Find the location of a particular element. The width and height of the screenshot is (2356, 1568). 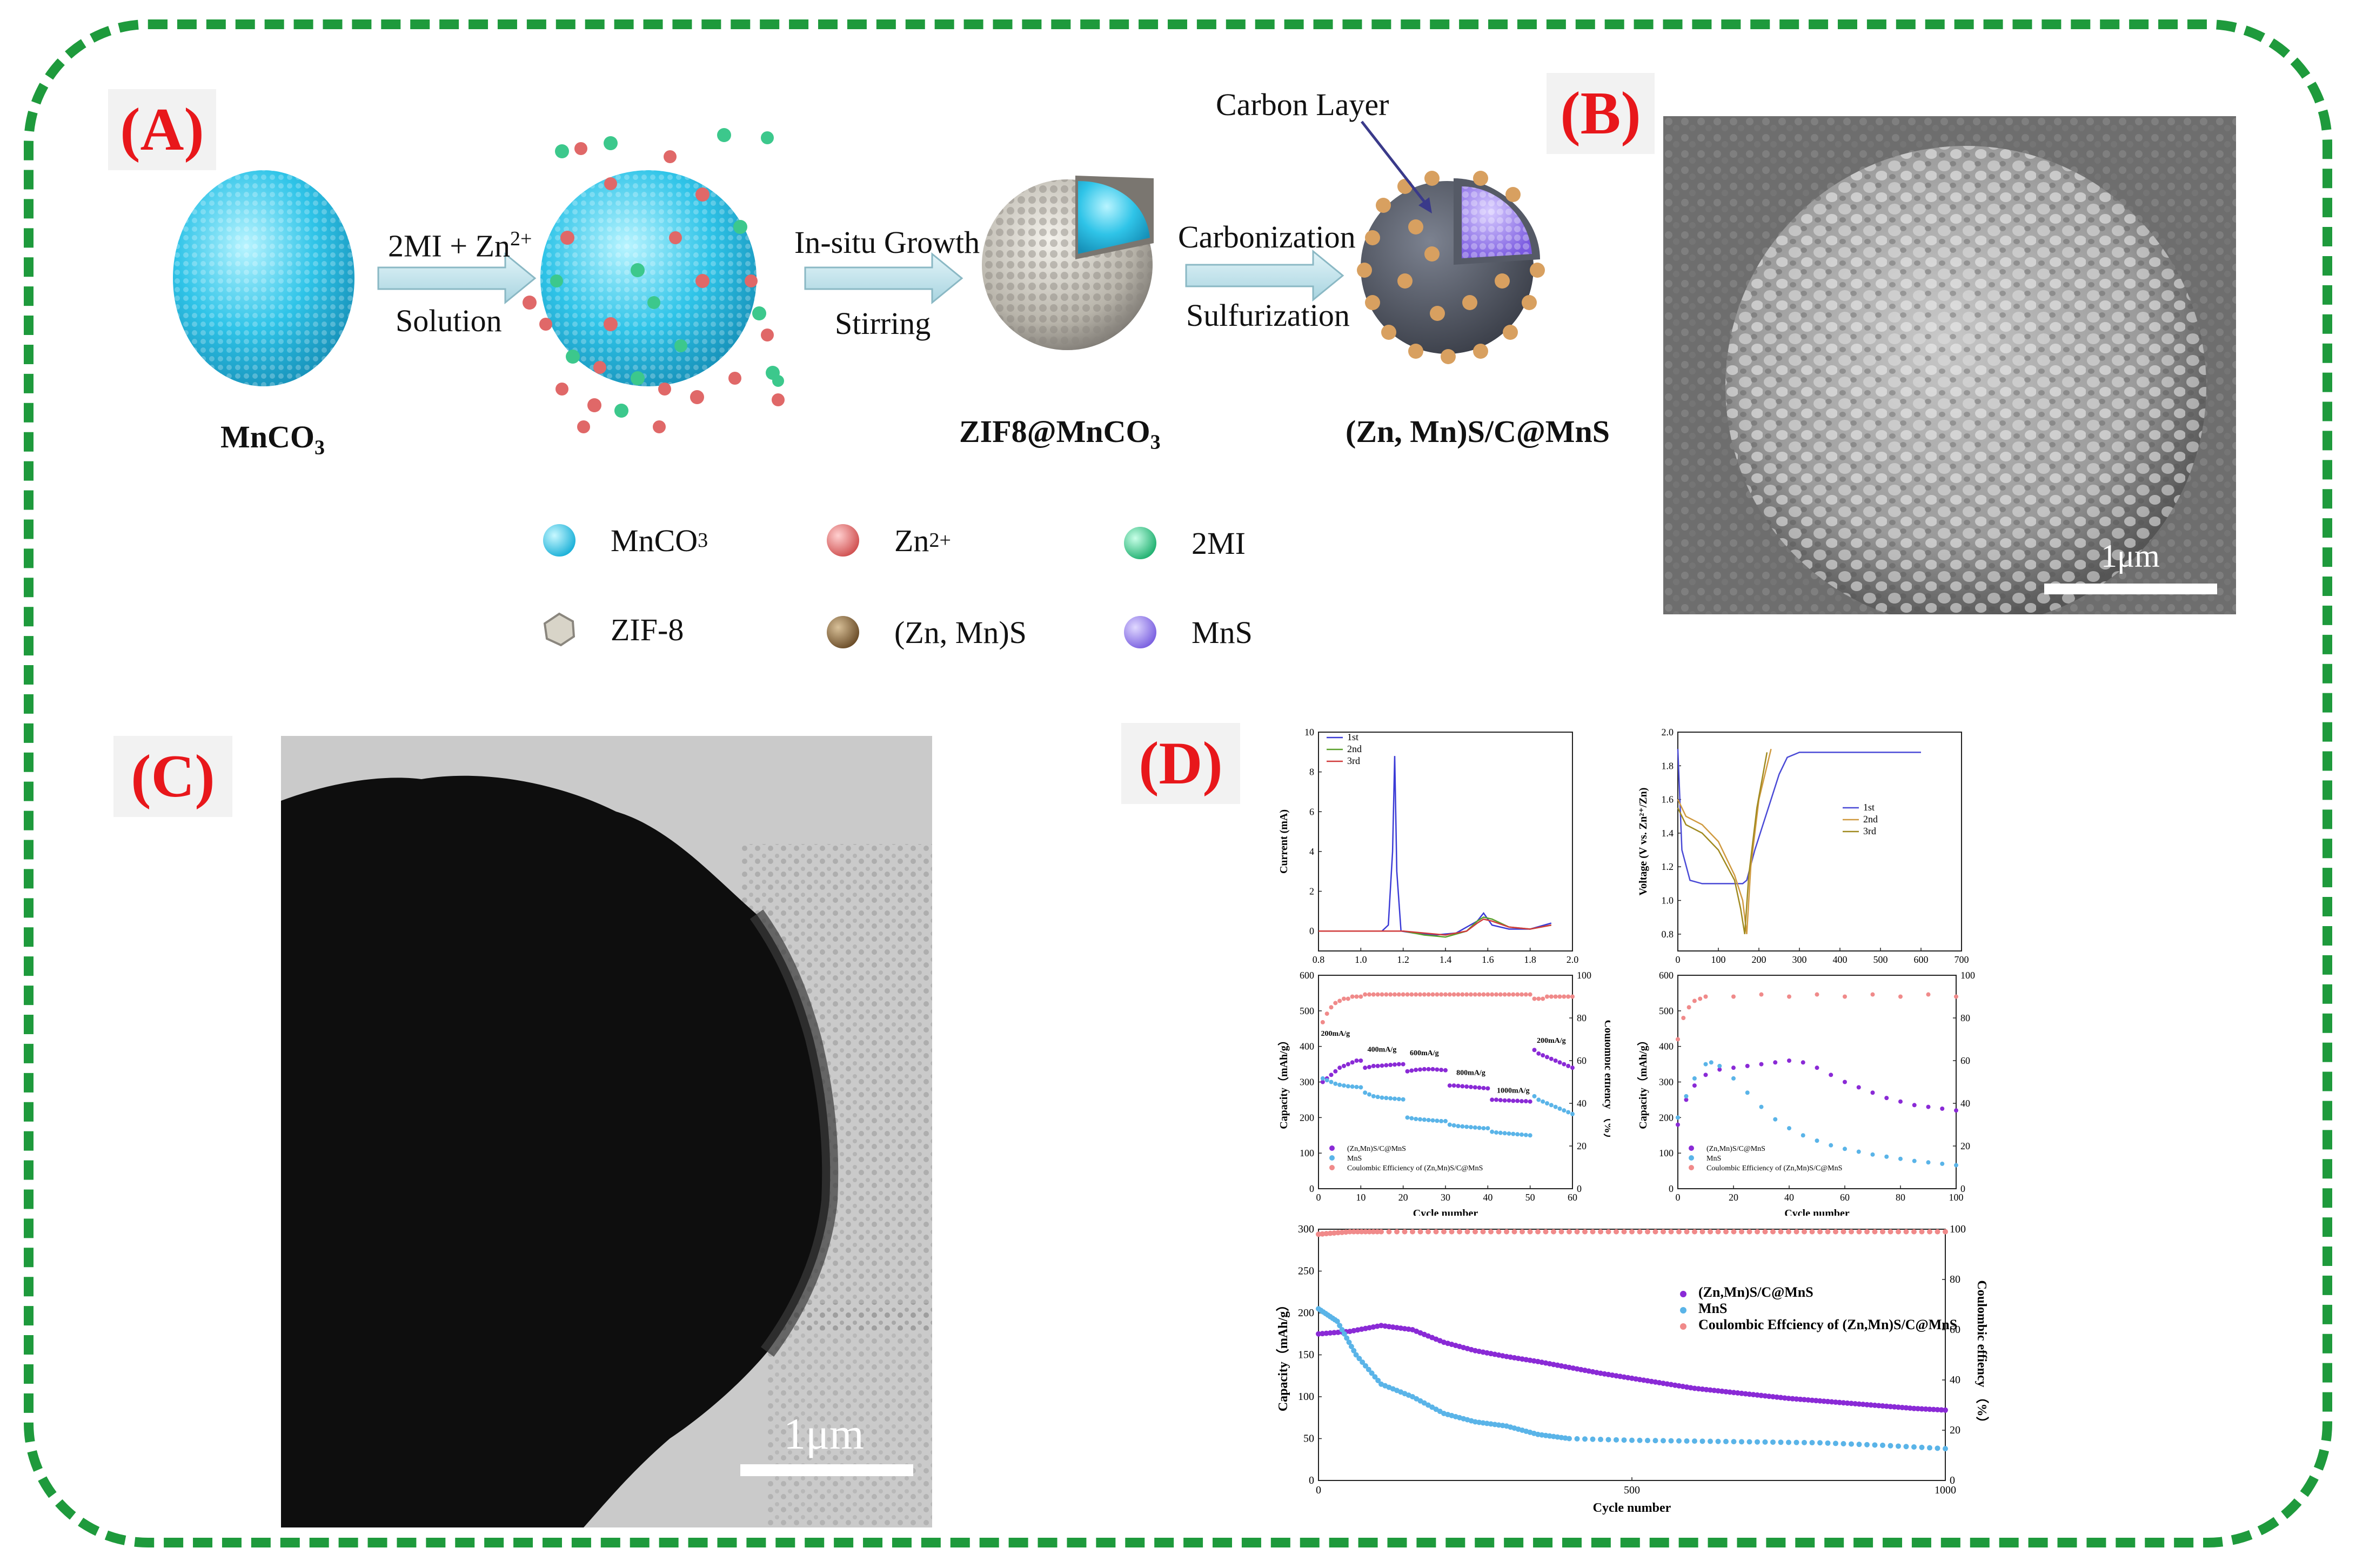

y-axis-label: Capacity（mAh/g） is located at coordinates (1283, 1354).